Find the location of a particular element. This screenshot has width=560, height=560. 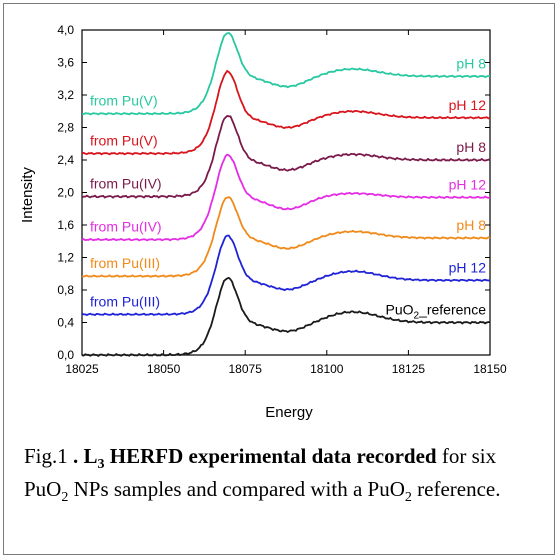

caption-sub-1: 2 is located at coordinates (65, 498).